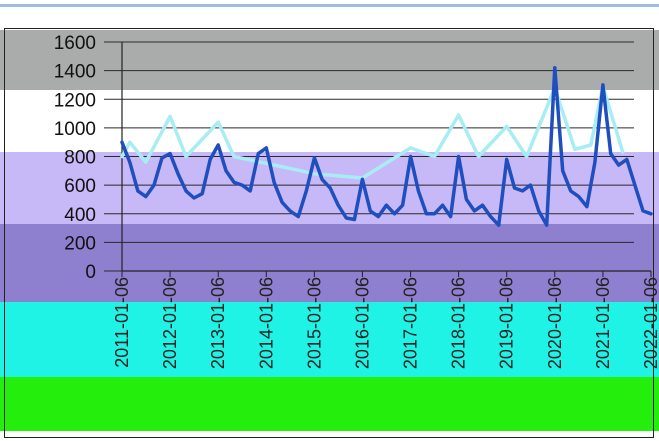  What do you see at coordinates (555, 323) in the screenshot?
I see `x-tick-label: 2020-01-06` at bounding box center [555, 323].